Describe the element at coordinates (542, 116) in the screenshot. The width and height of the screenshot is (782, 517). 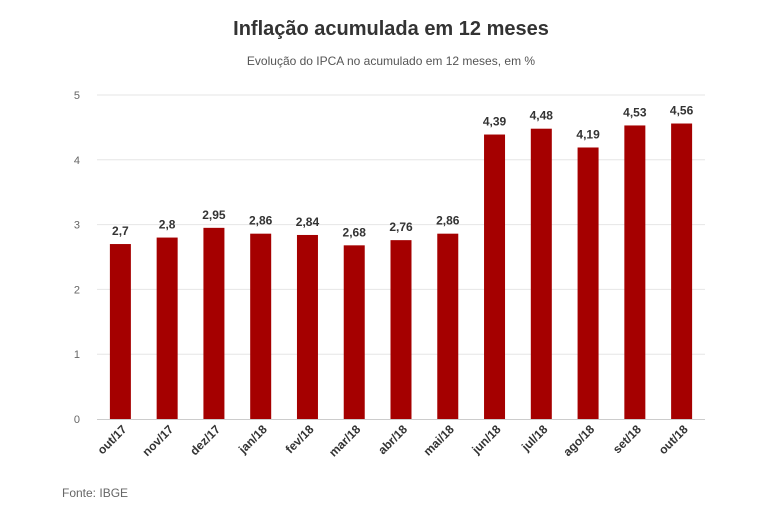
I see `data-label: 4,48` at that location.